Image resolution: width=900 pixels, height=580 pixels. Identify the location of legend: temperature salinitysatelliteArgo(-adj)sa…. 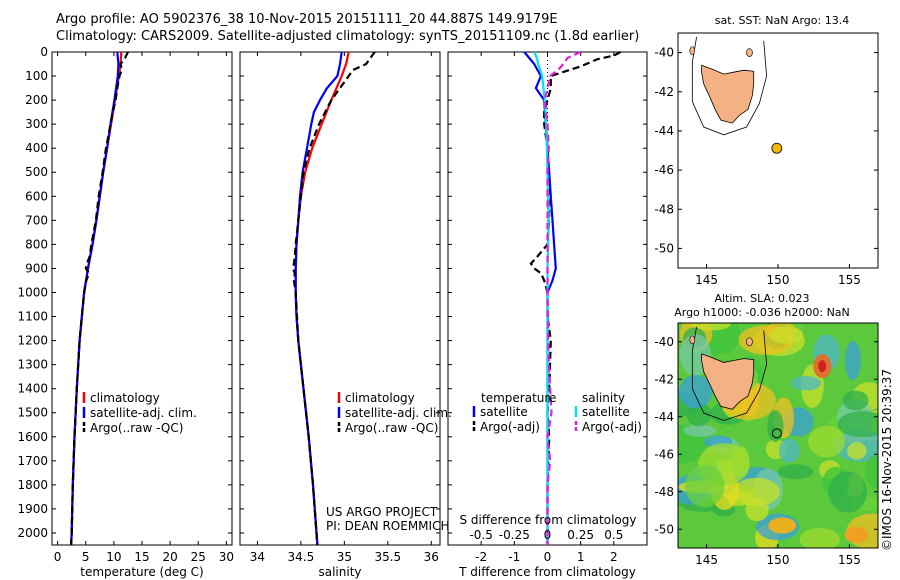
(557, 412).